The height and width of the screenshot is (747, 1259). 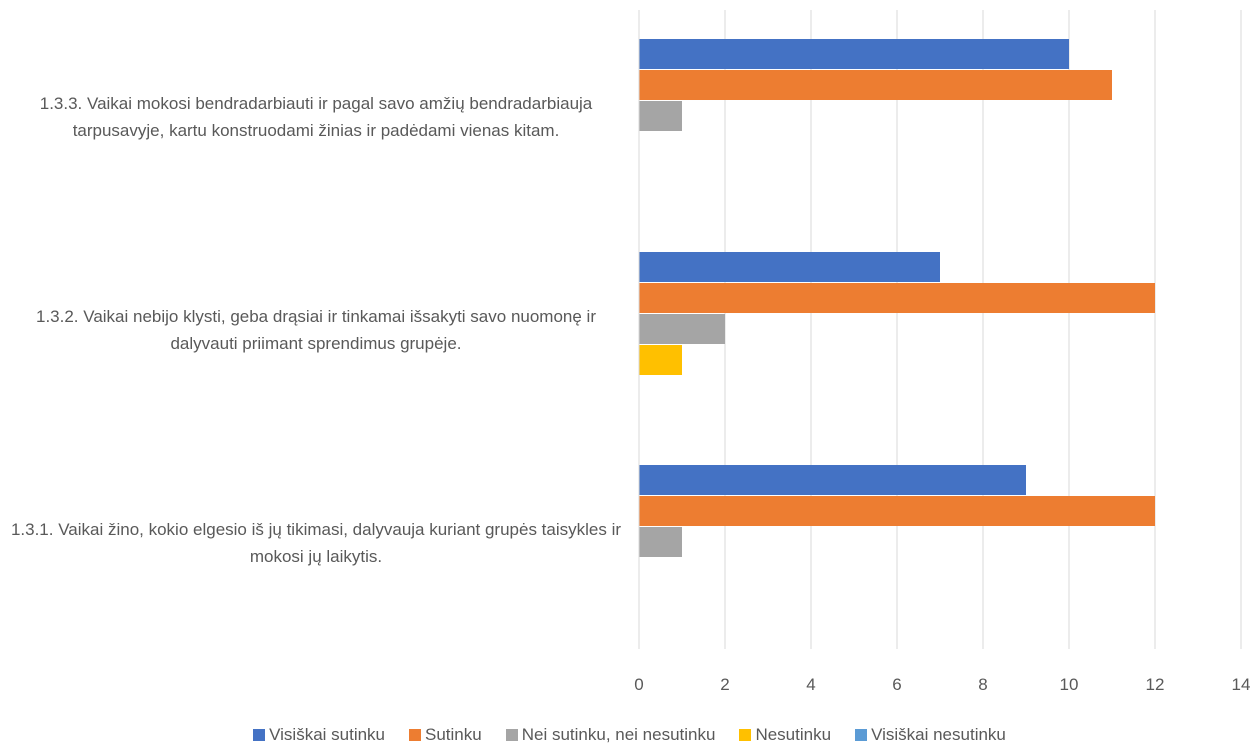 What do you see at coordinates (810, 684) in the screenshot?
I see `x-tick-label: 4` at bounding box center [810, 684].